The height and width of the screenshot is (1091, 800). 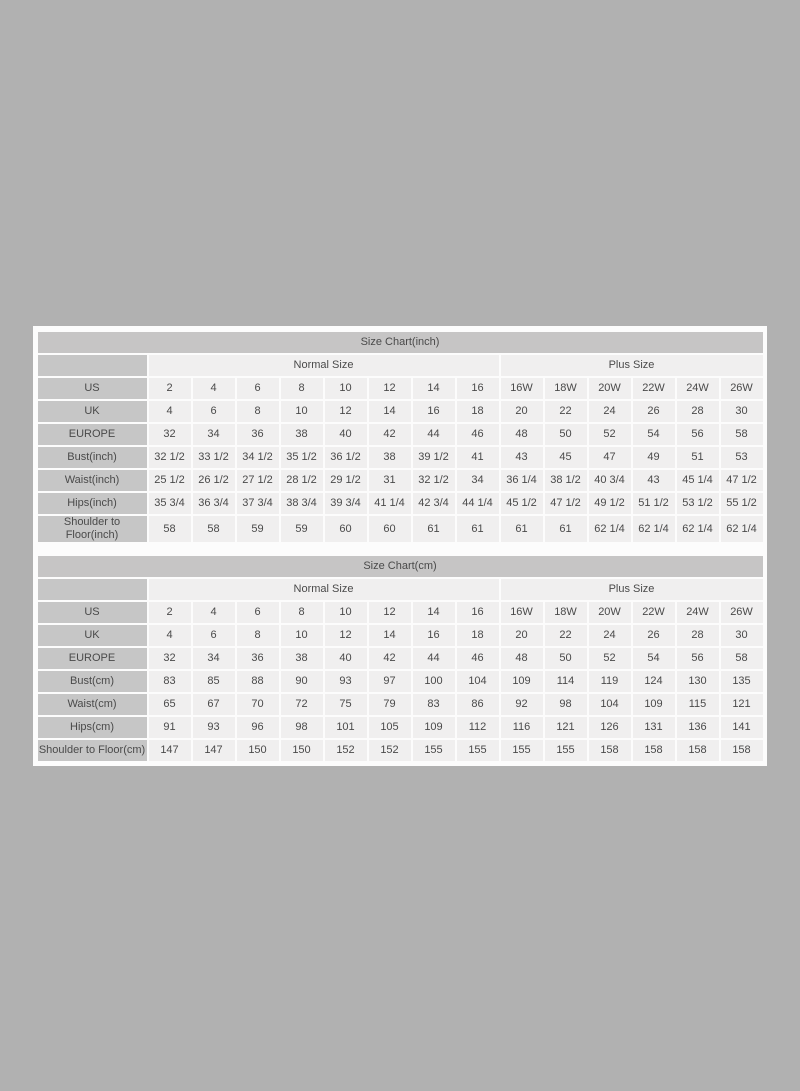 I want to click on size-cell: 2, so click(x=169, y=612).